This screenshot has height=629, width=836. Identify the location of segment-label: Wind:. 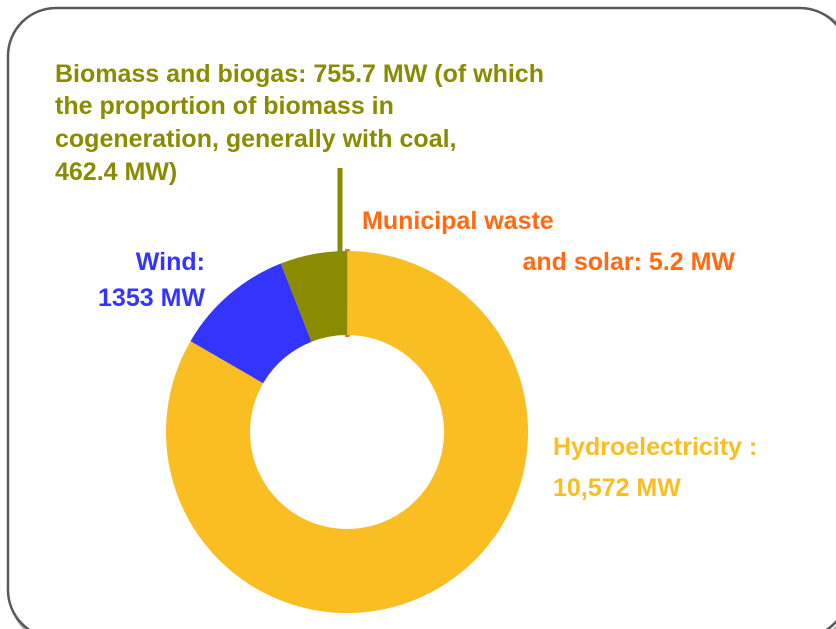
(170, 262).